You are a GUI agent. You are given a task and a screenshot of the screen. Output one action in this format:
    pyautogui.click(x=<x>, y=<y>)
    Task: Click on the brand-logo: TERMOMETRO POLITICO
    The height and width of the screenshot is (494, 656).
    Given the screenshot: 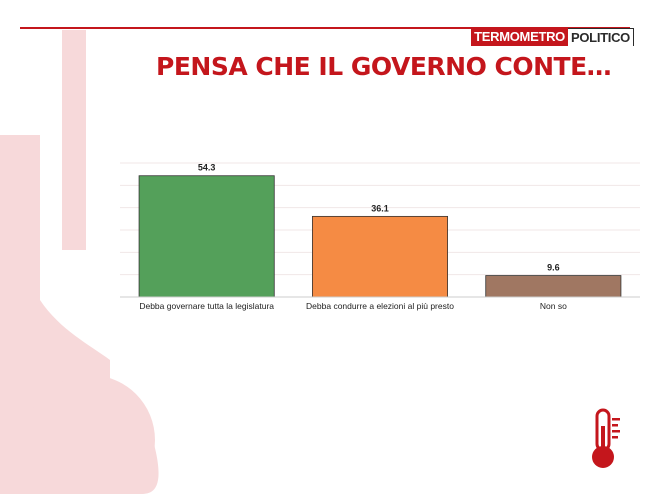 What is the action you would take?
    pyautogui.click(x=552, y=37)
    